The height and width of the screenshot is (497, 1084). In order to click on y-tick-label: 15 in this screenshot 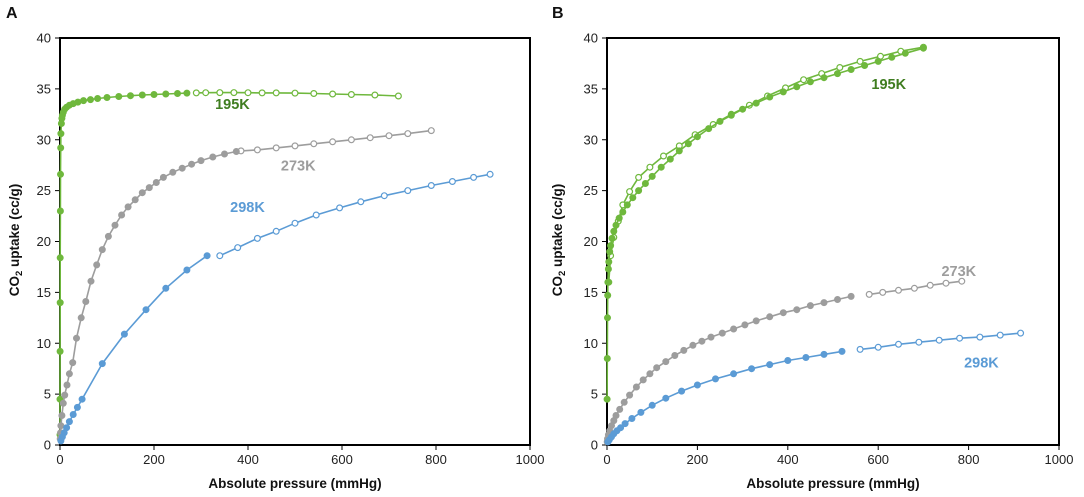, I will do `click(44, 292)`.